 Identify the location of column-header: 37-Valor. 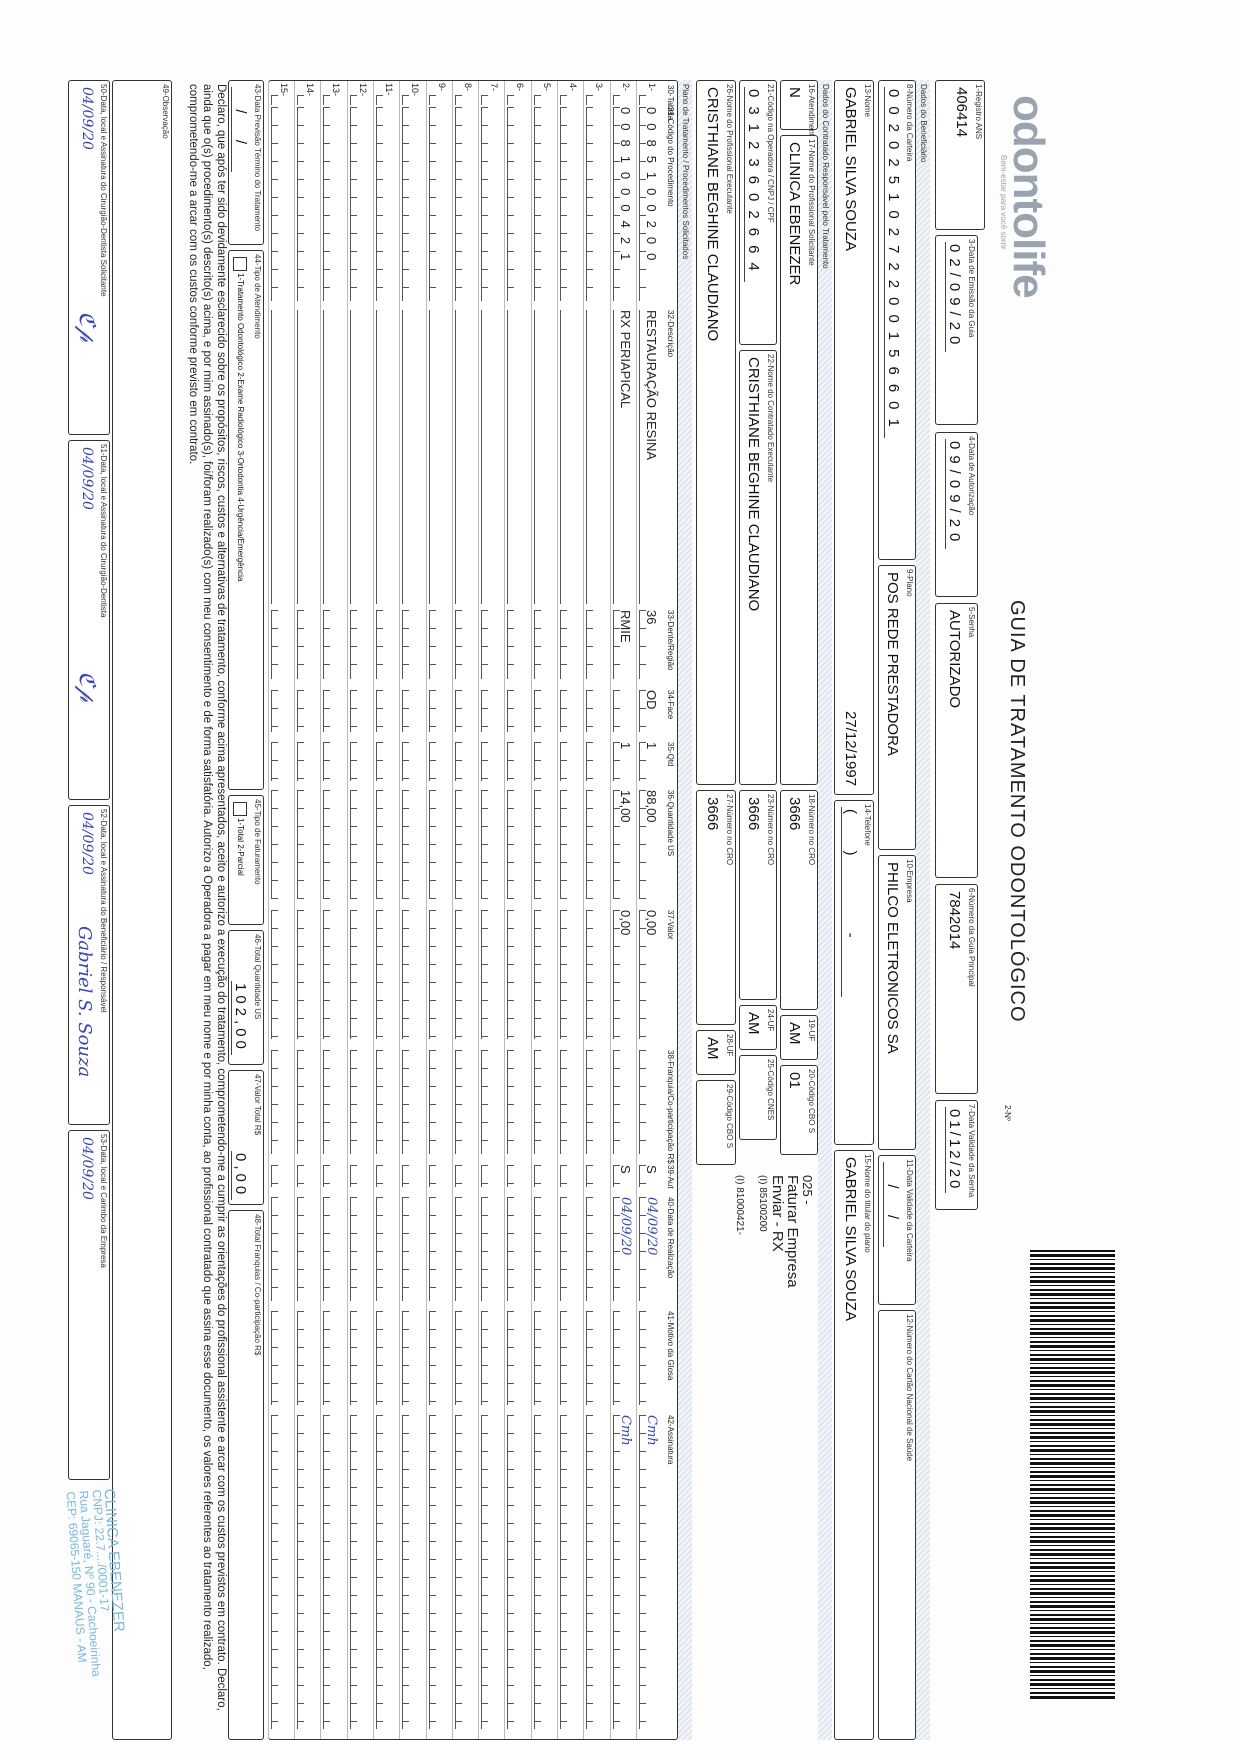
(670, 925).